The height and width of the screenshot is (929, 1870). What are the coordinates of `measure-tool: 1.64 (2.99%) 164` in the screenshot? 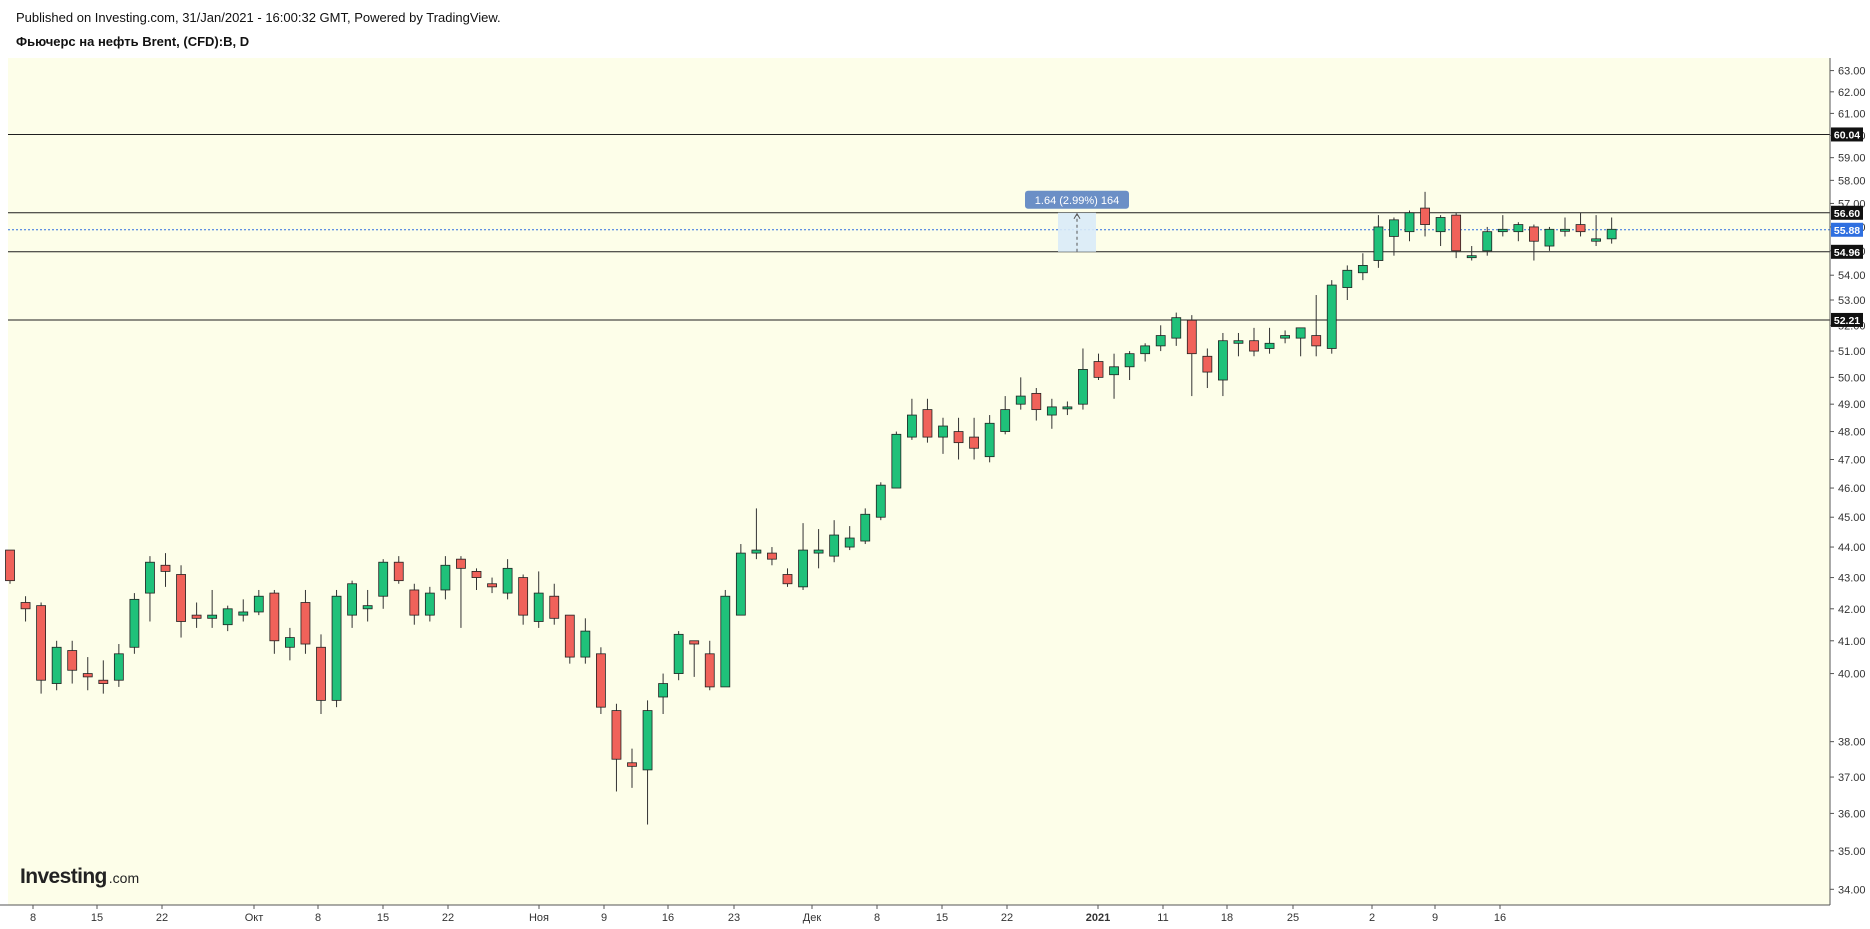 It's located at (1077, 221).